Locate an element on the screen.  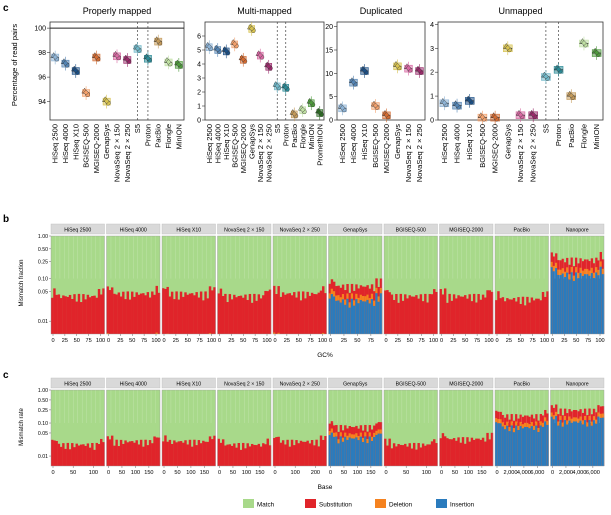
x-tick-label-novaseq-2-150: NovaSeq 2 × 150 is located at coordinates (408, 153).